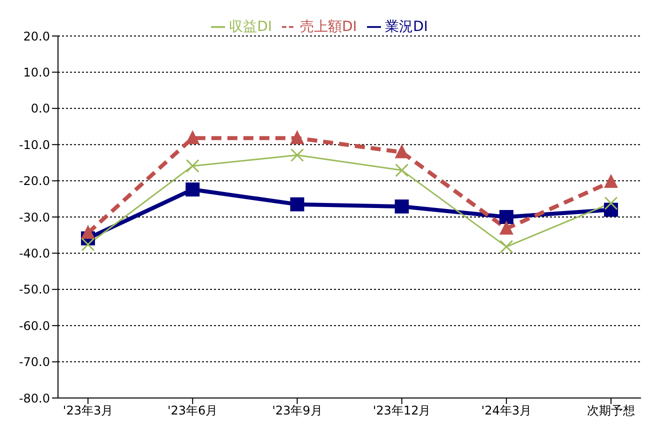 This screenshot has height=442, width=659. I want to click on y-tick-label: -50.0, so click(34, 289).